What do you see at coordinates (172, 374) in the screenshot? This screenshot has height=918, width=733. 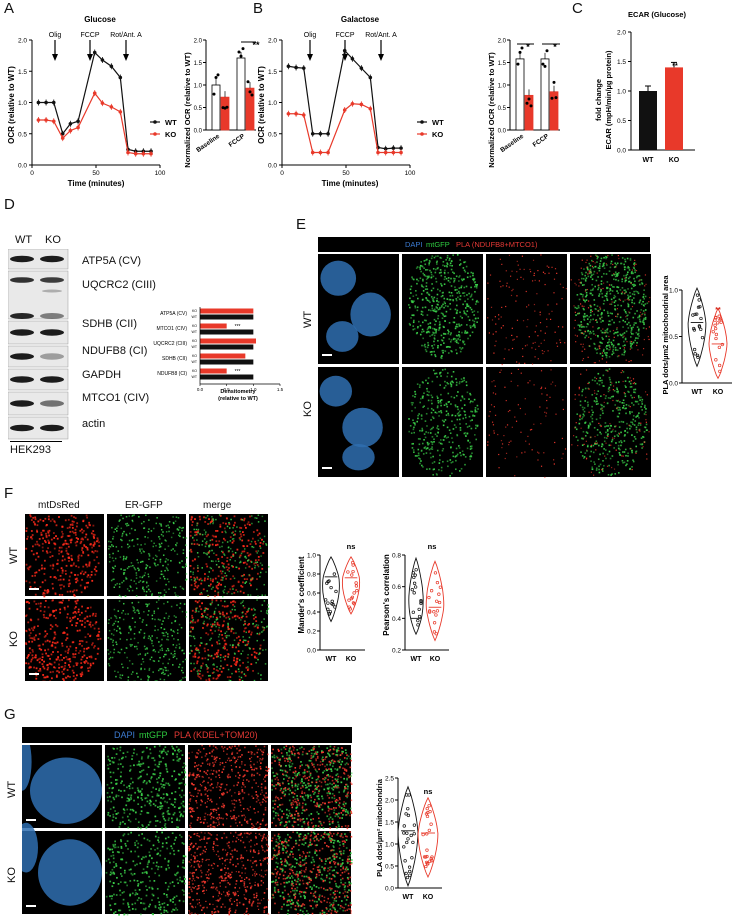 I see `dens-category-label: NDUFB8 (CI)` at bounding box center [172, 374].